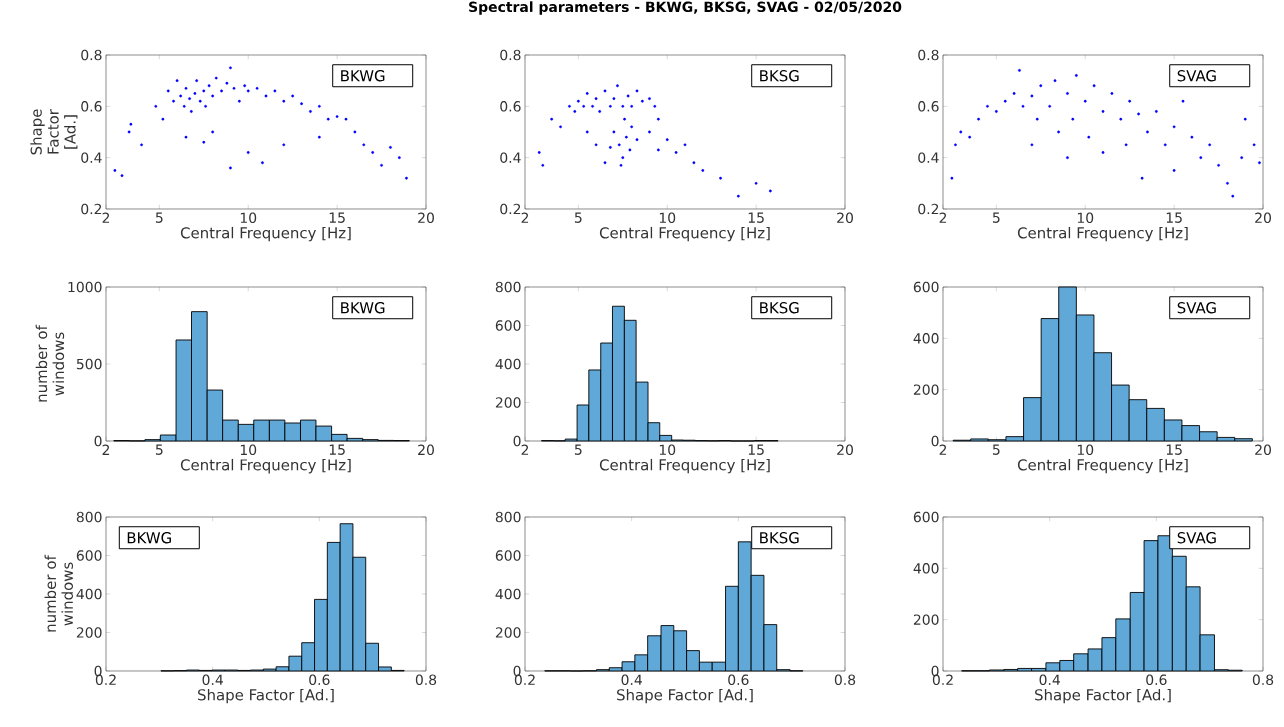  Describe the element at coordinates (89, 364) in the screenshot. I see `y-tick-label: 500` at that location.